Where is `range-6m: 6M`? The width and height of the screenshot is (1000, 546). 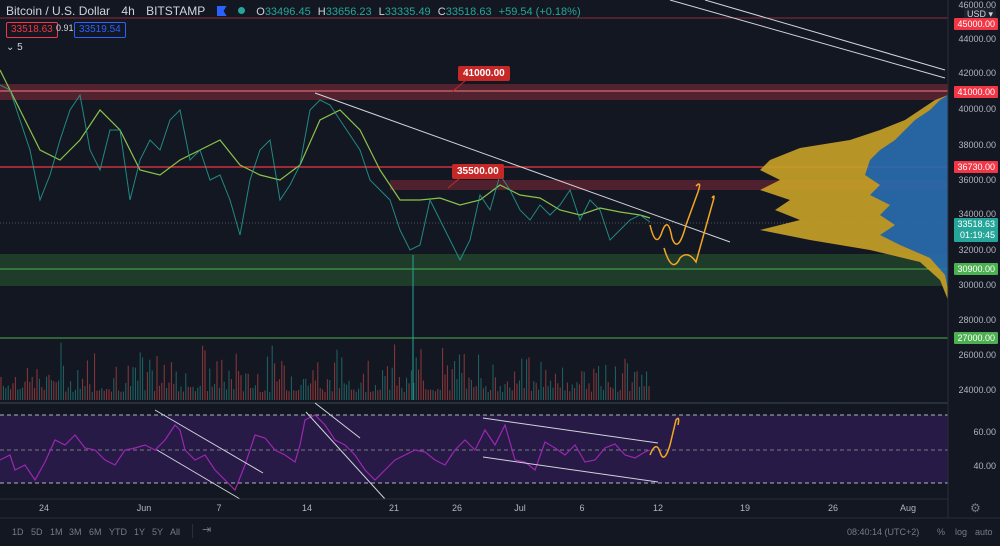 range-6m: 6M is located at coordinates (95, 532).